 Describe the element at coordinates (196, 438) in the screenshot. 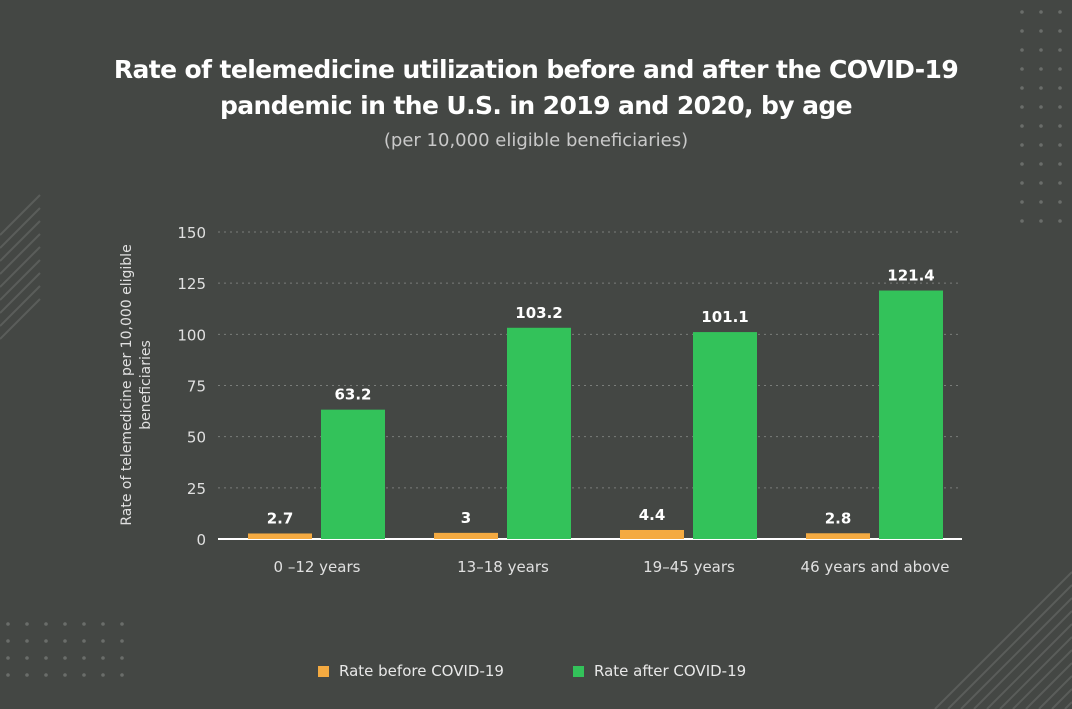

I see `y-tick-label: 50` at that location.